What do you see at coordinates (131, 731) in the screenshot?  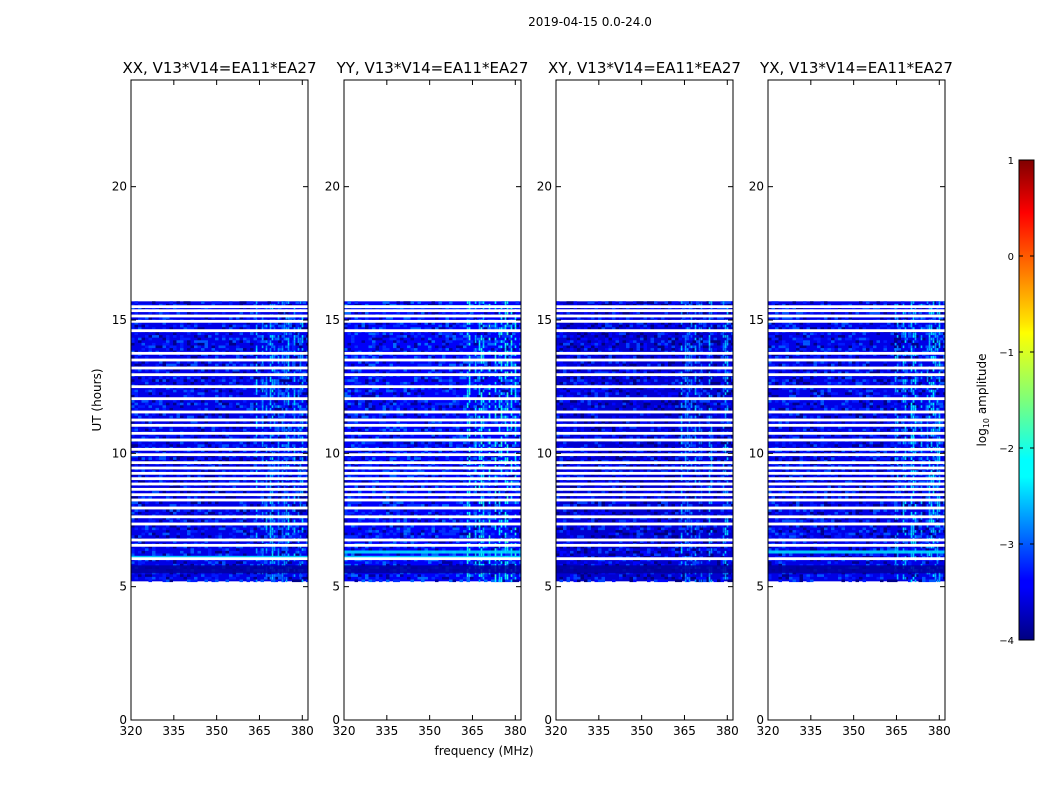 I see `x-tick-label: 320` at bounding box center [131, 731].